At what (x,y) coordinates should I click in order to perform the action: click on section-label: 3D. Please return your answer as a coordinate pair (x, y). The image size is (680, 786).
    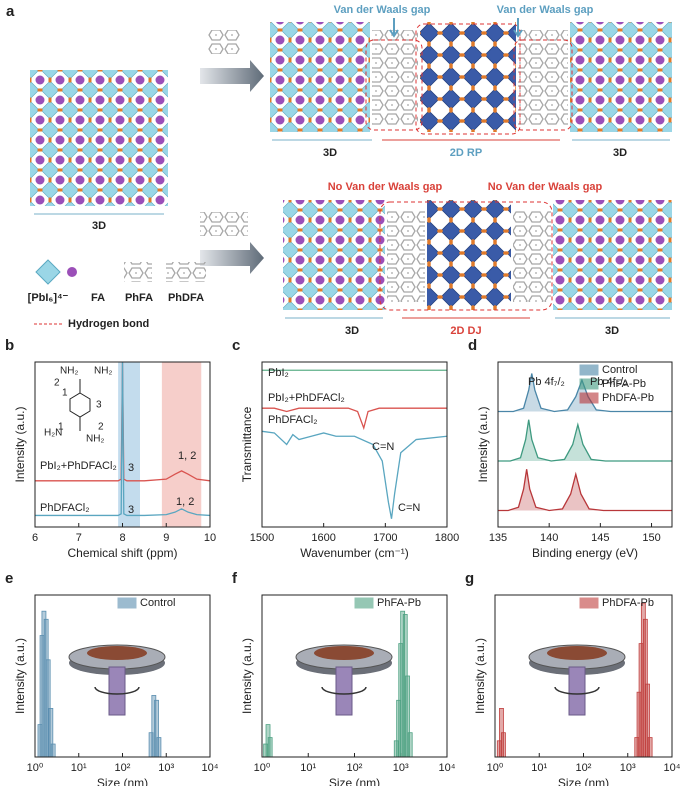
    Looking at the image, I should click on (330, 153).